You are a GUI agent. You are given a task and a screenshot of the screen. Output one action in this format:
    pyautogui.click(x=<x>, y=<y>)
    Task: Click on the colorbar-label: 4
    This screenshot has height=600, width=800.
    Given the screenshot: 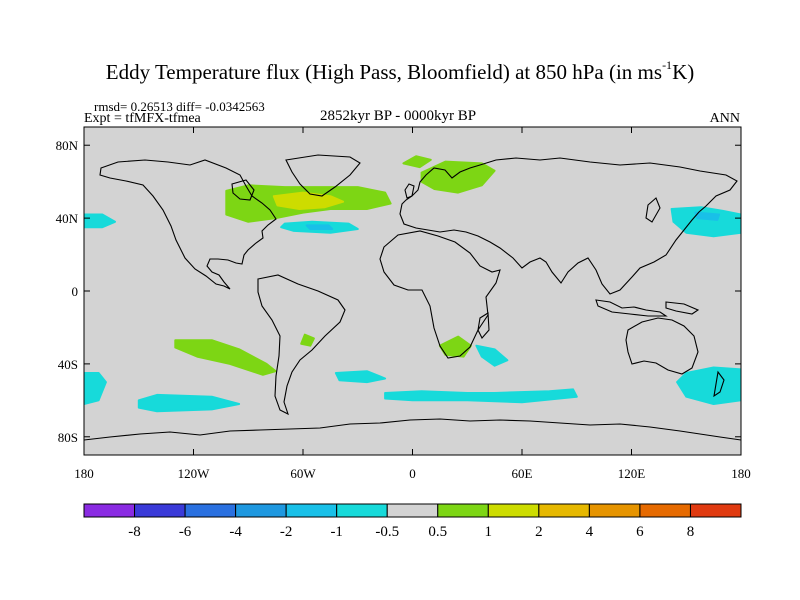 What is the action you would take?
    pyautogui.click(x=590, y=532)
    